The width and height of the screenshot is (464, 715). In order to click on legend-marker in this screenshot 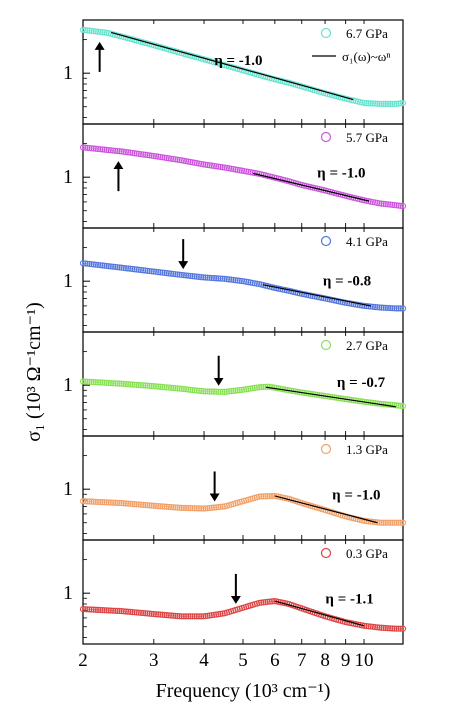, I will do `click(326, 241)`.